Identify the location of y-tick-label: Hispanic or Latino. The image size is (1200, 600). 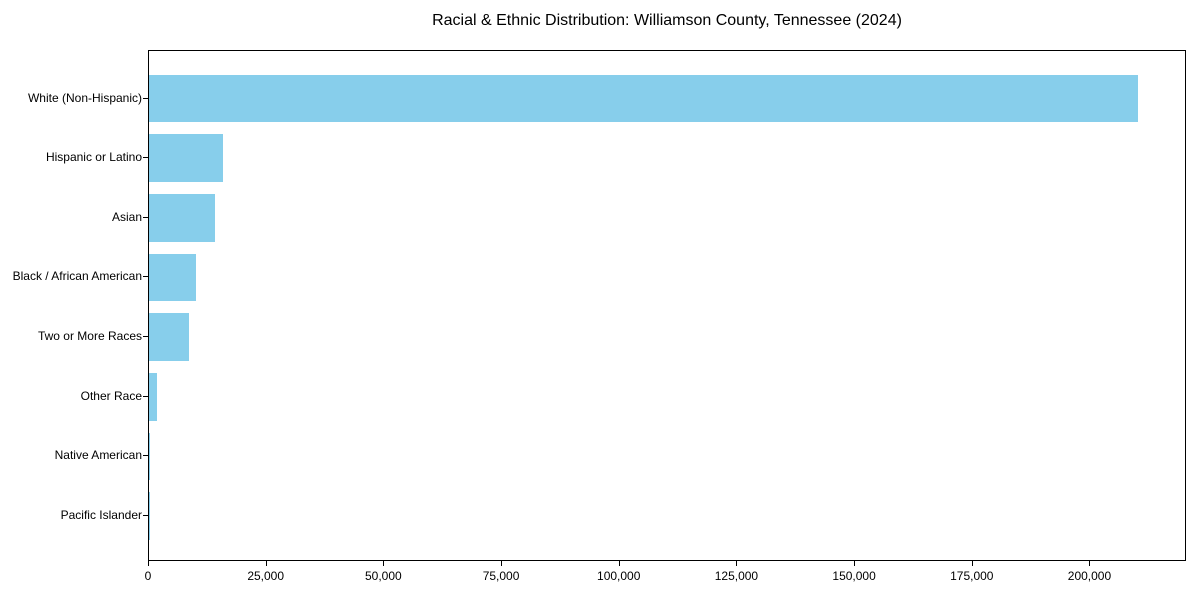
(93, 157).